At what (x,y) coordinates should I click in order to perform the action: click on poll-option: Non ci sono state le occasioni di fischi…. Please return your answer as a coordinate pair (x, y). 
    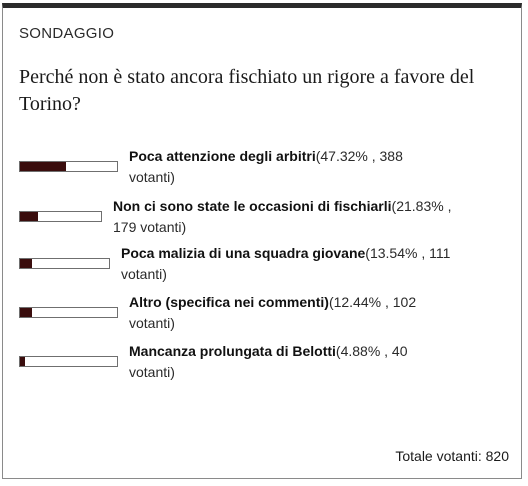
    Looking at the image, I should click on (269, 218).